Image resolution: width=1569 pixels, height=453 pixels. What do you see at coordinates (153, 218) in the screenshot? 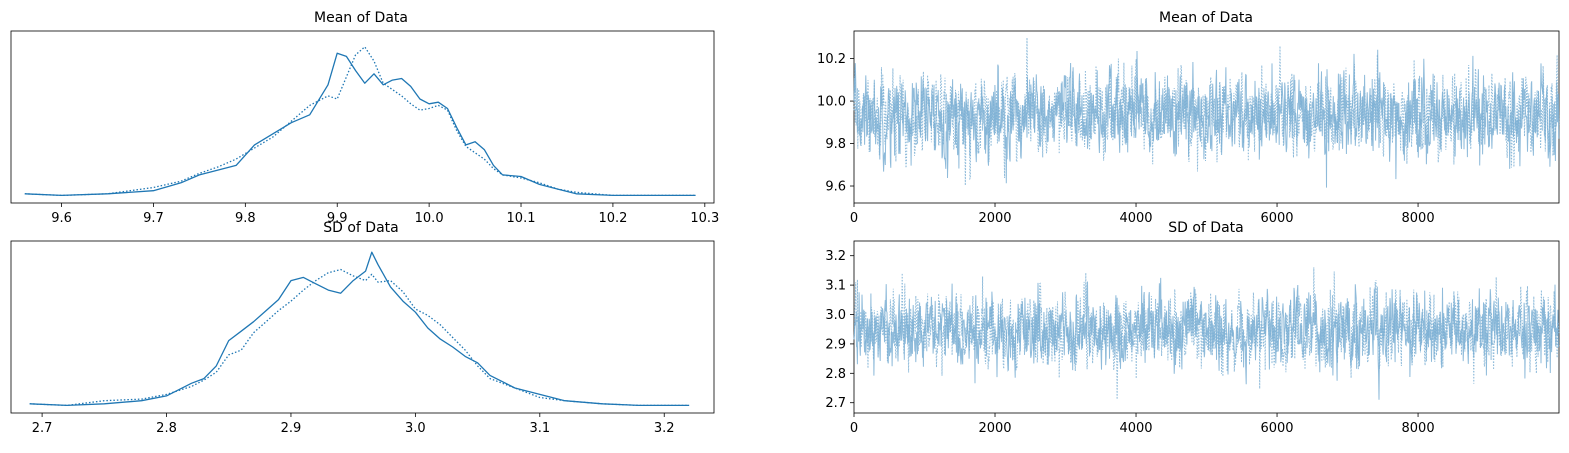
I see `x-tick-label: 9.7` at bounding box center [153, 218].